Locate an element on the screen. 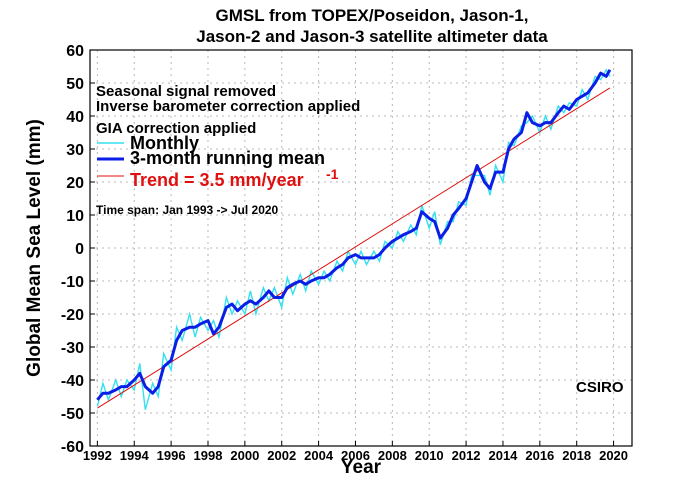 The image size is (700, 500). y-tick-label: -10 is located at coordinates (72, 282).